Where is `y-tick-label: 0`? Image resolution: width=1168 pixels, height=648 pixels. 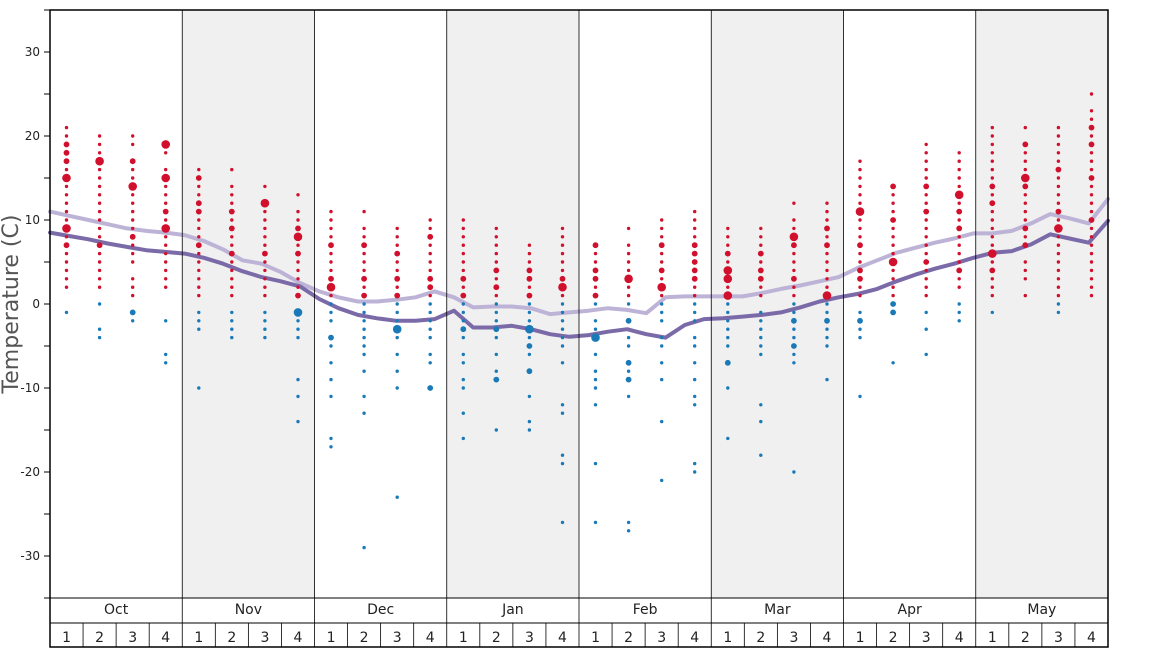
y-tick-label: 0 is located at coordinates (36, 304).